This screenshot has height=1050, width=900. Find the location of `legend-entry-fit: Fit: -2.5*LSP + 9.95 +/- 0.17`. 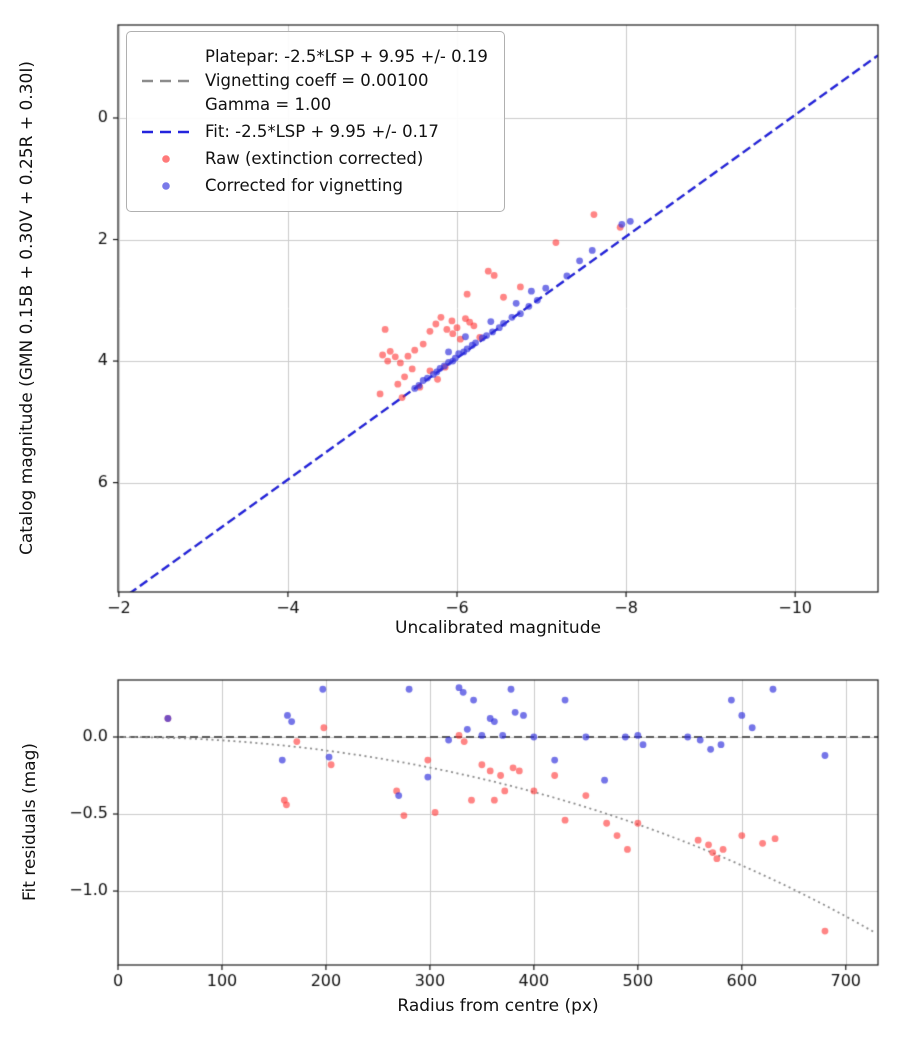

legend-entry-fit: Fit: -2.5*LSP + 9.95 +/- 0.17 is located at coordinates (312, 132).